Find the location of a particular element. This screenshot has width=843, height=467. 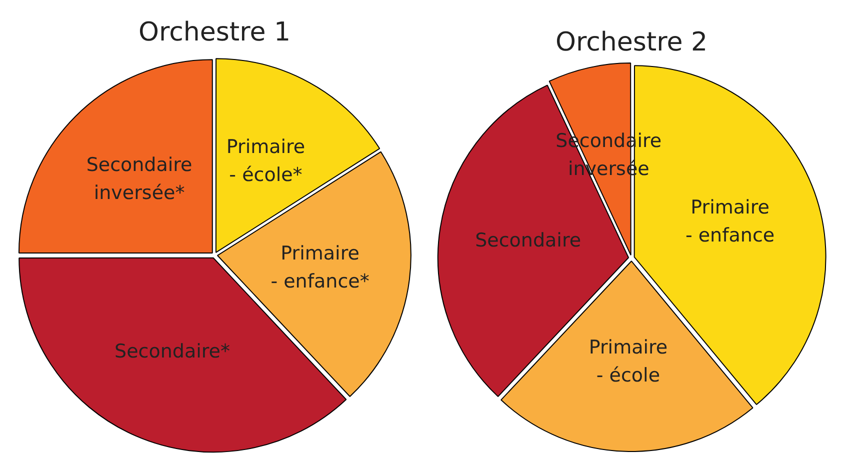

slice-label: Primaire - école* is located at coordinates (266, 161).